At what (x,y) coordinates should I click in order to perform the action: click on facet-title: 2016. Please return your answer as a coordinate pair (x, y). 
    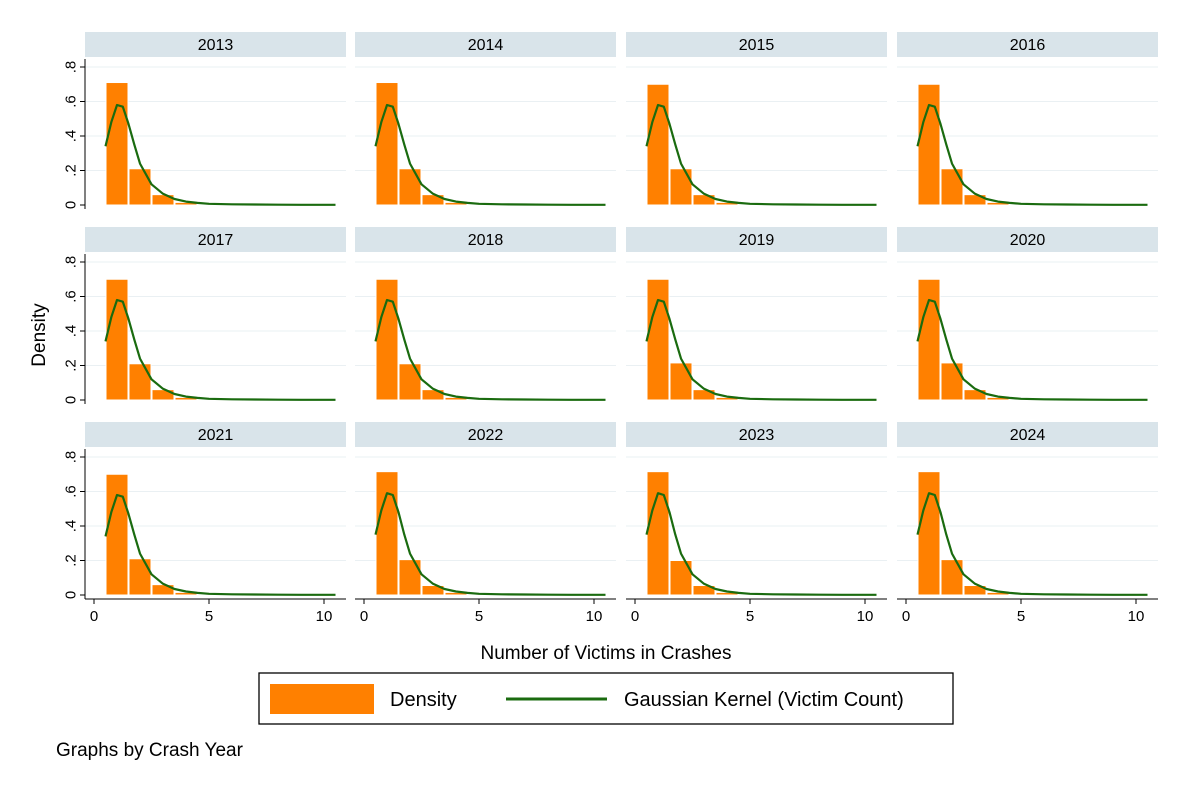
    Looking at the image, I should click on (1028, 45).